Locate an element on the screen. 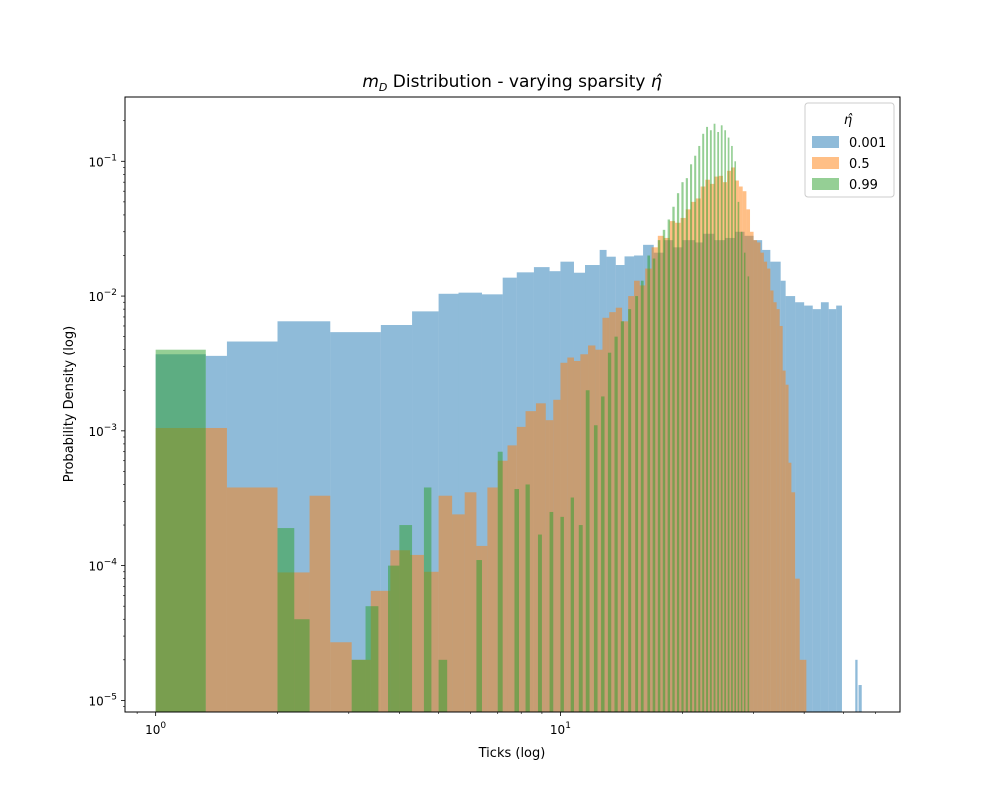 The height and width of the screenshot is (800, 1000). bar-0.99-22 is located at coordinates (616, 524).